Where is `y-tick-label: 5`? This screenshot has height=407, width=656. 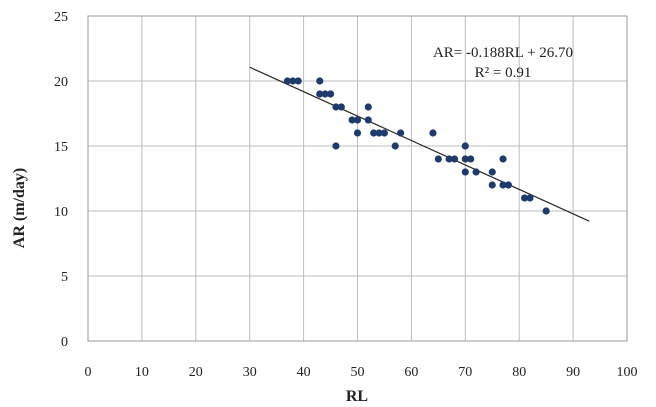
y-tick-label: 5 is located at coordinates (64, 277).